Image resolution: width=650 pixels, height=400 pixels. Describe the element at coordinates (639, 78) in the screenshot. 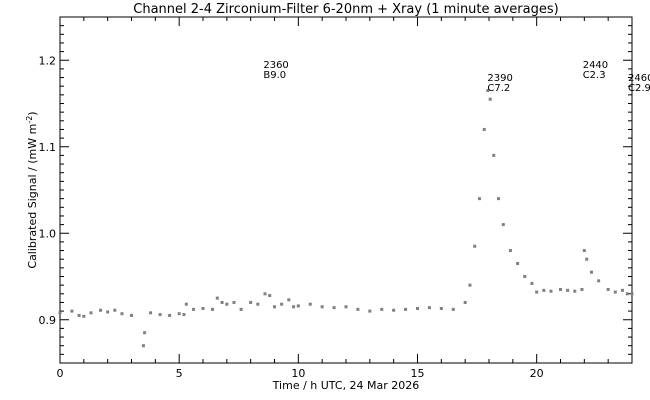

I see `annotation-event-number: 2460` at that location.